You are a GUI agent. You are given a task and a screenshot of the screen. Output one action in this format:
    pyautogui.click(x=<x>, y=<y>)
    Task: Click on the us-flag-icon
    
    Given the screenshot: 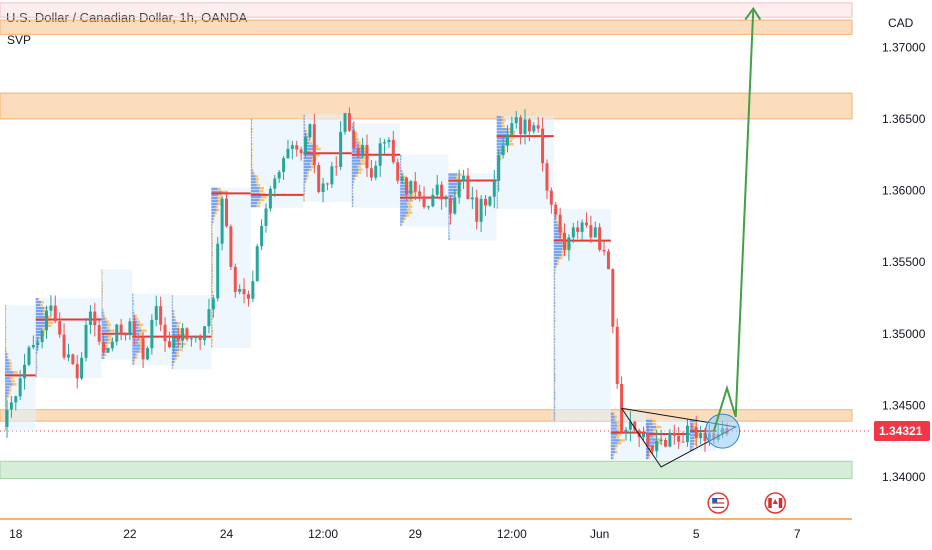 What is the action you would take?
    pyautogui.click(x=718, y=503)
    